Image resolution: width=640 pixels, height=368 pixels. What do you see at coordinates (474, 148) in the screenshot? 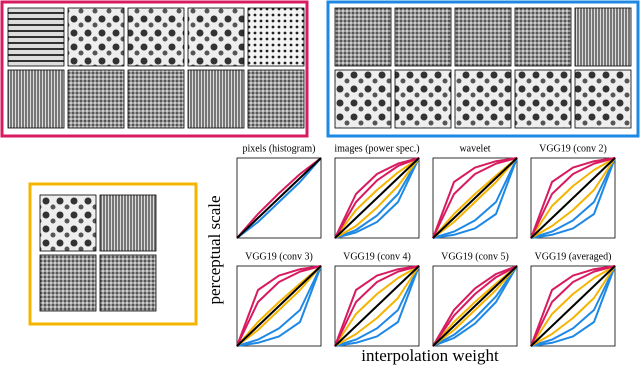
I see `plot-title: wavelet` at bounding box center [474, 148].